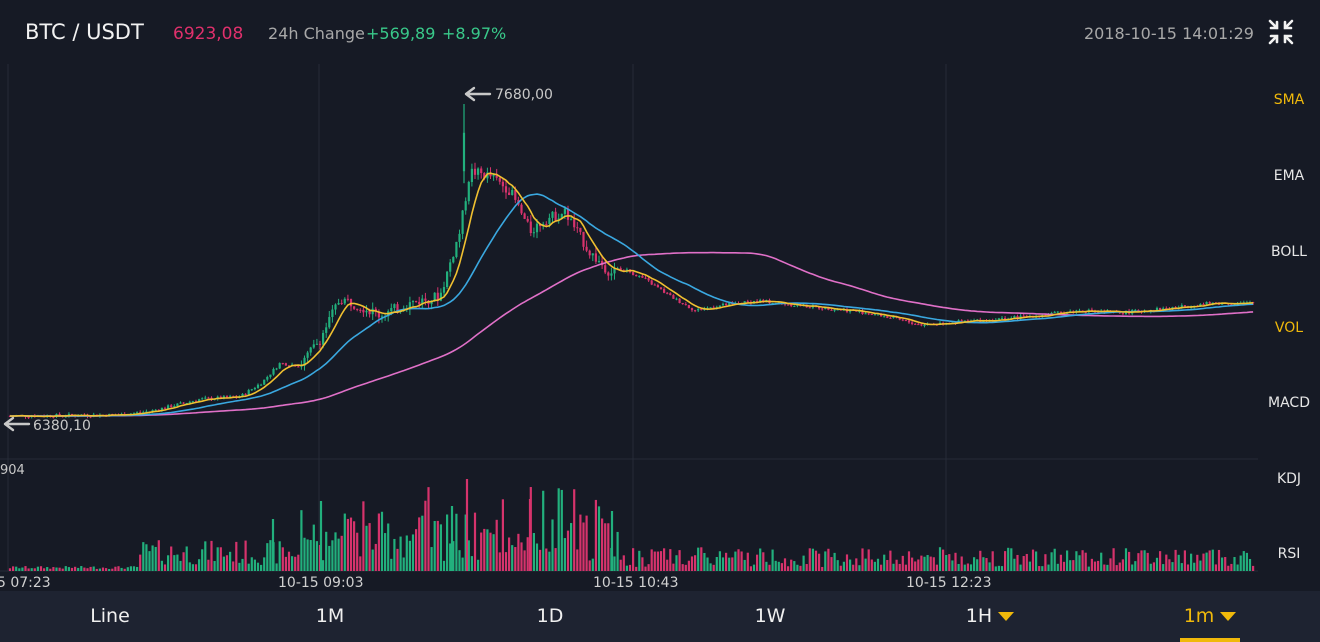 This screenshot has width=1320, height=642. I want to click on timeframe-label: 1H, so click(979, 616).